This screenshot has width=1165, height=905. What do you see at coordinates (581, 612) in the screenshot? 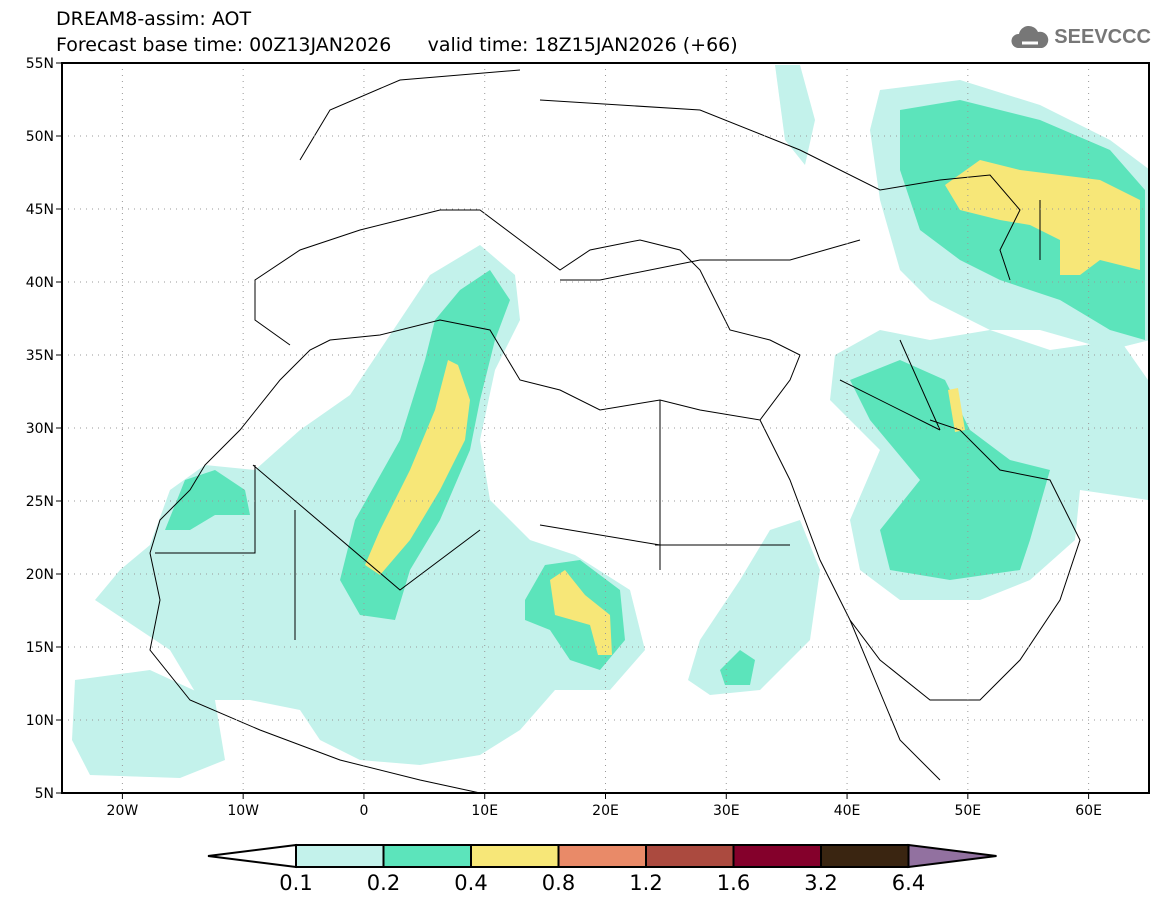
I see `aot-area-chad-peak` at bounding box center [581, 612].